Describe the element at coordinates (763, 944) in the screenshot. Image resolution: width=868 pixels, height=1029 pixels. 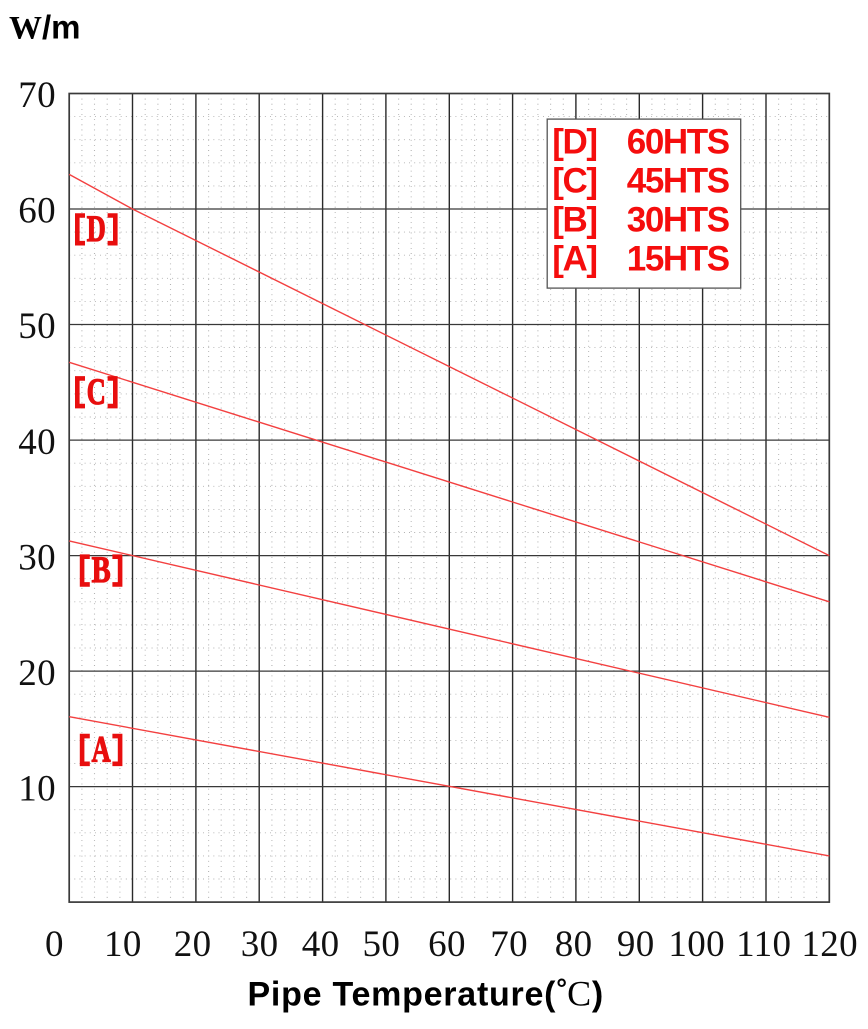
I see `svg-text: 110` at that location.